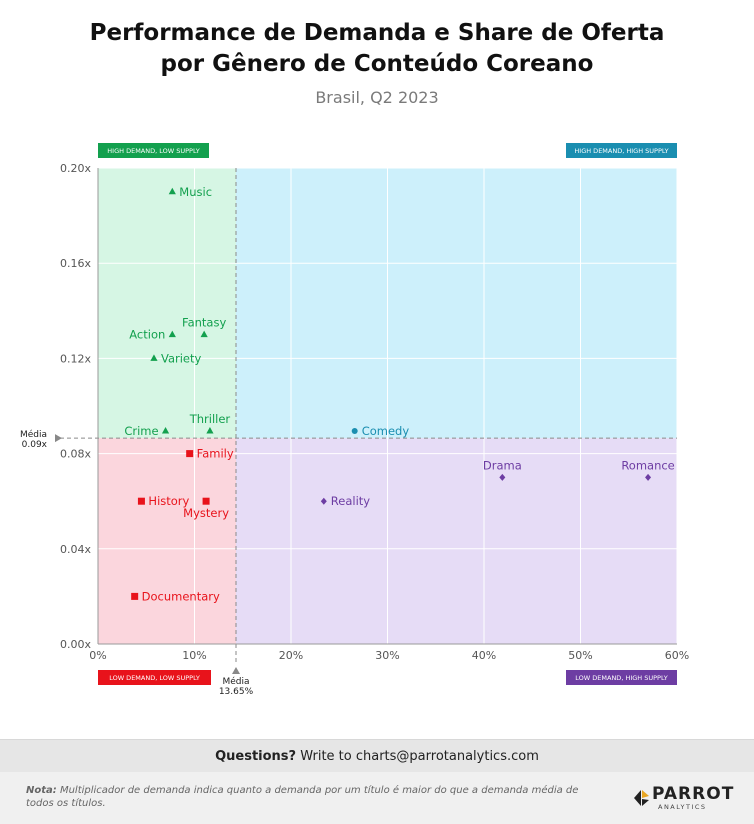  I want to click on point-label-crime: Crime, so click(141, 431).